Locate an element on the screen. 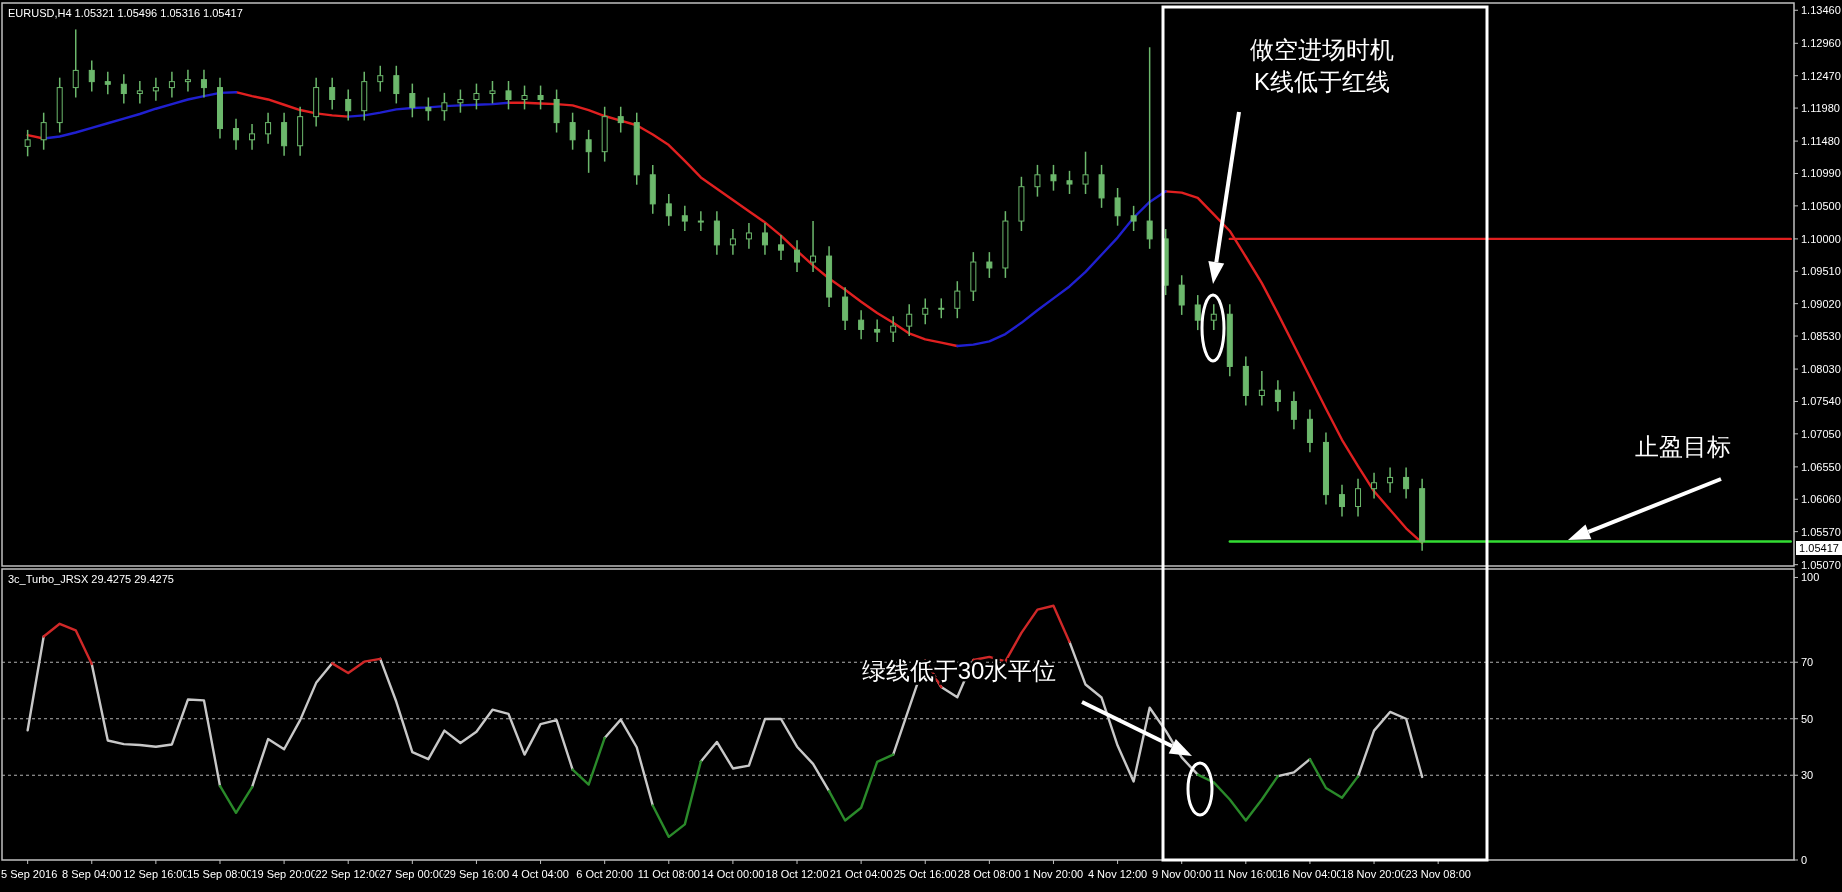 The image size is (1842, 892). chart-title: 3c_Turbo_JRSX 29.4275 29.4275 is located at coordinates (91, 579).